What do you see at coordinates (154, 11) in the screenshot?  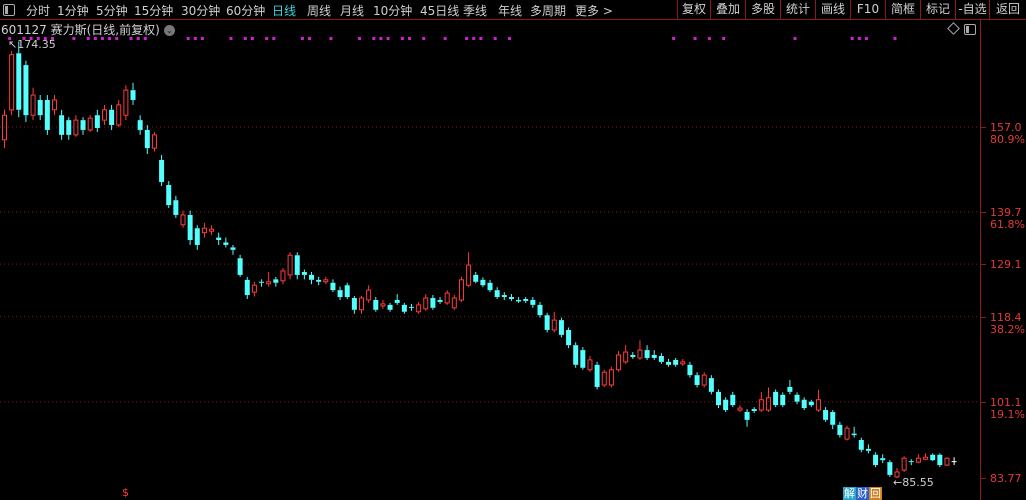 I see `tab-period-3: 15分钟` at bounding box center [154, 11].